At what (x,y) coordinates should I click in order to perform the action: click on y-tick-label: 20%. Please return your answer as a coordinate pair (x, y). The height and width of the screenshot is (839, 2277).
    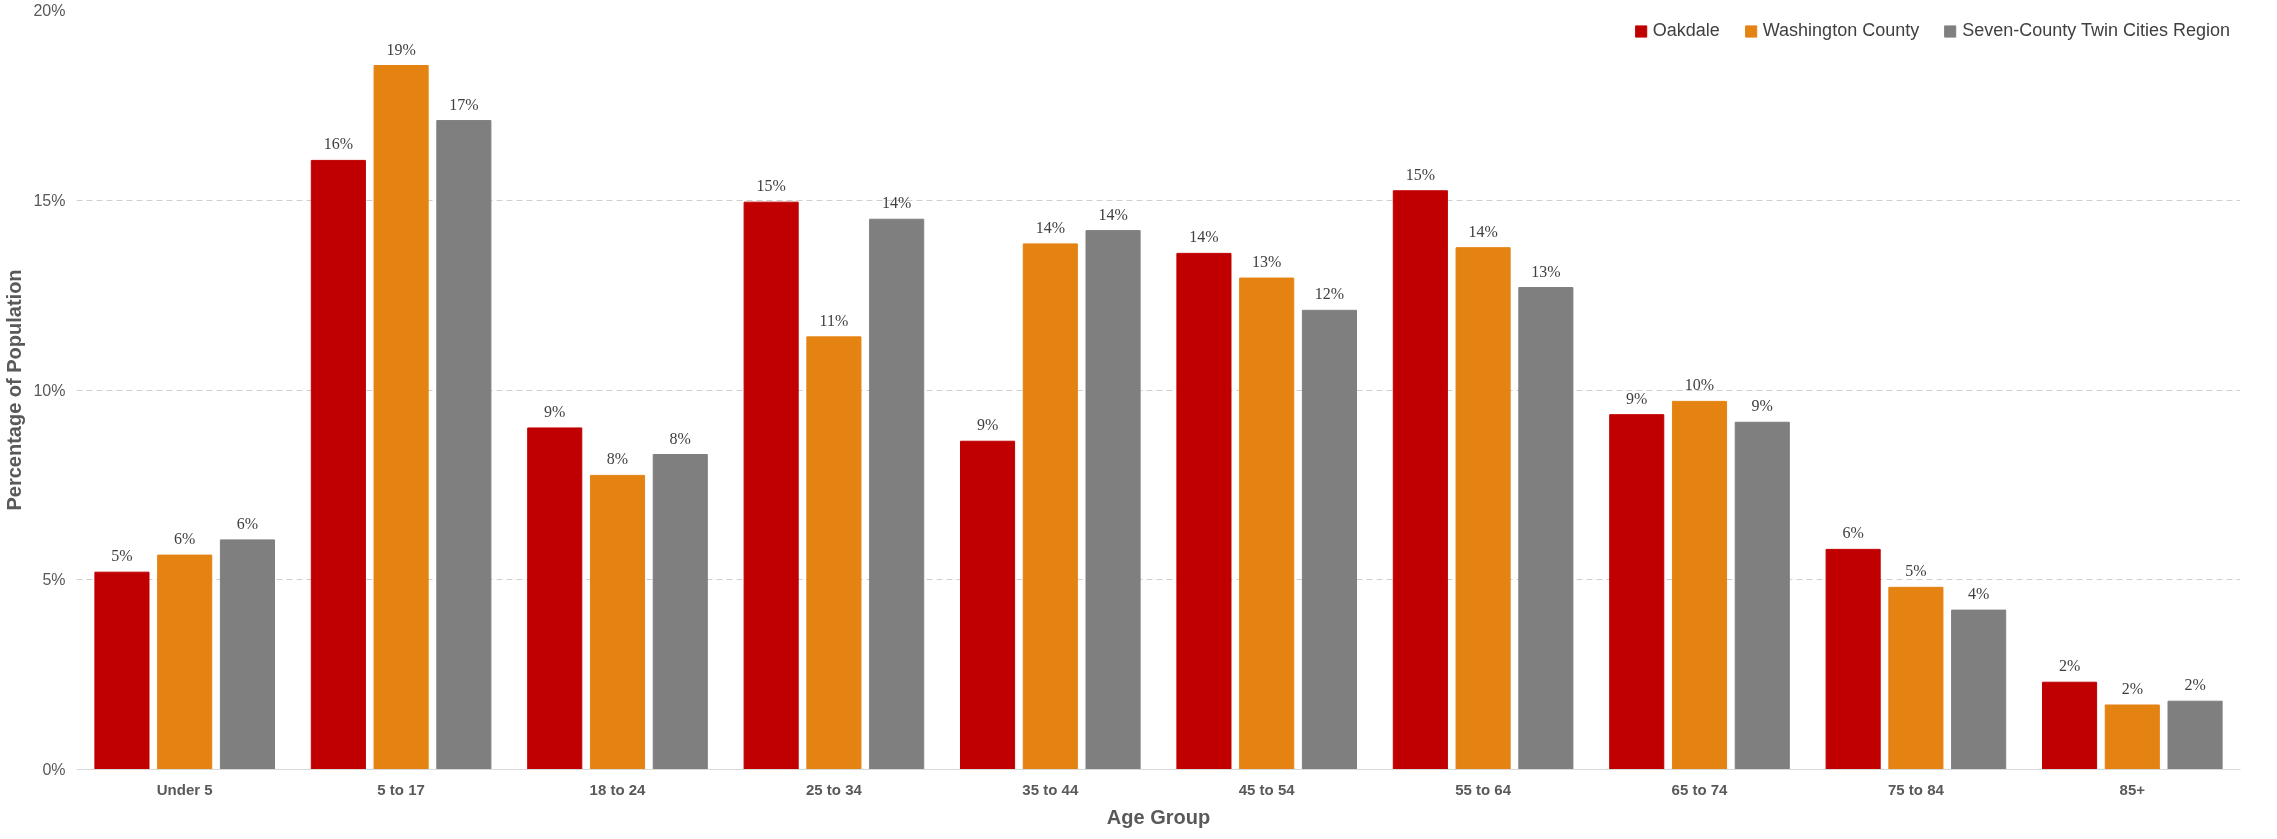
    Looking at the image, I should click on (49, 10).